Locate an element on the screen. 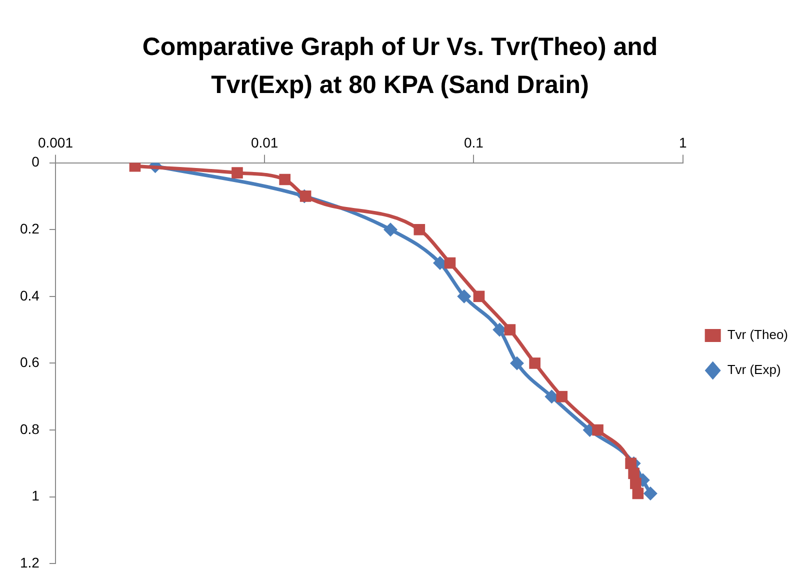  x-tick-label: 0.001 is located at coordinates (56, 142).